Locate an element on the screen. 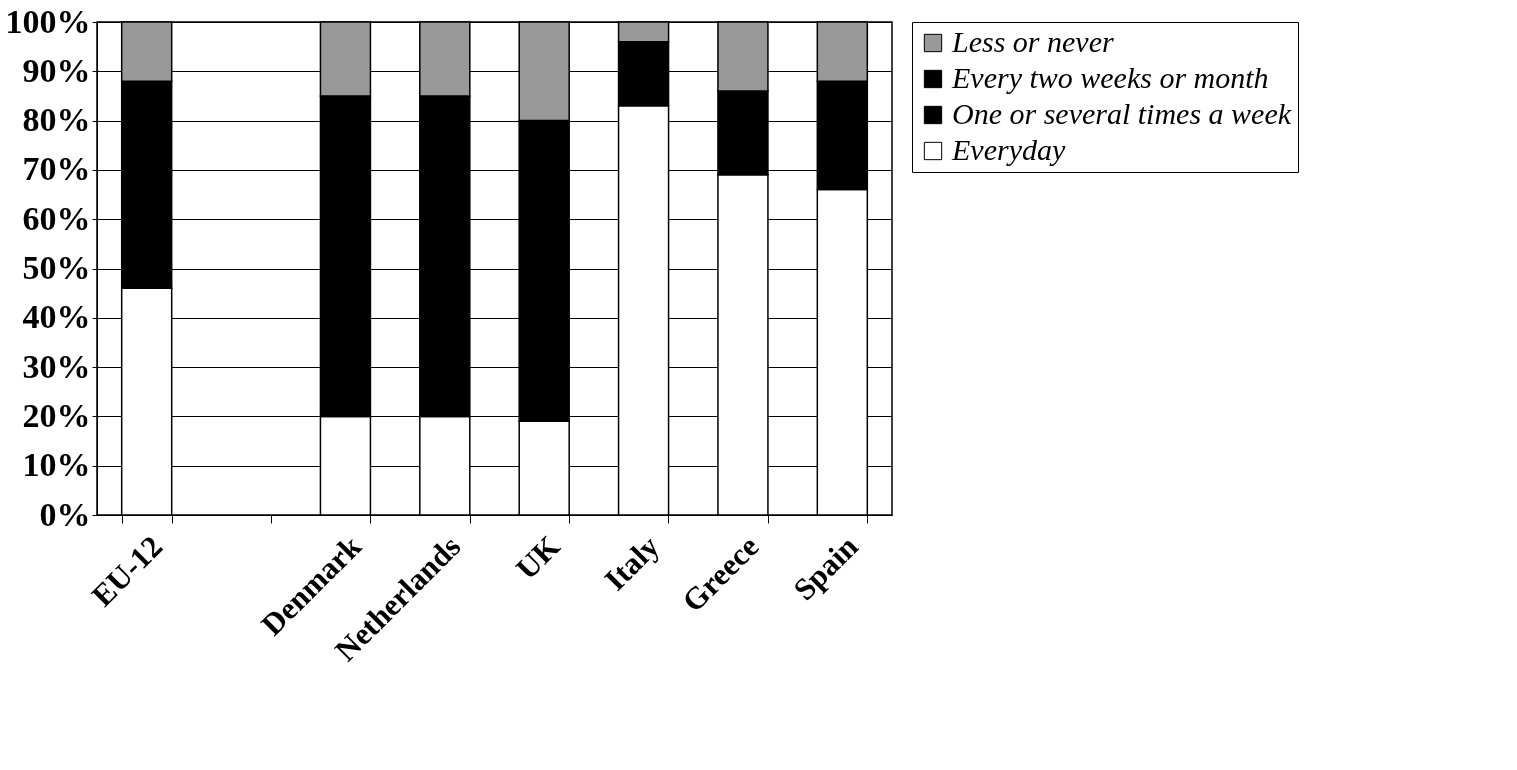 This screenshot has height=770, width=1517. legend-label: One or several times a week is located at coordinates (1122, 113).